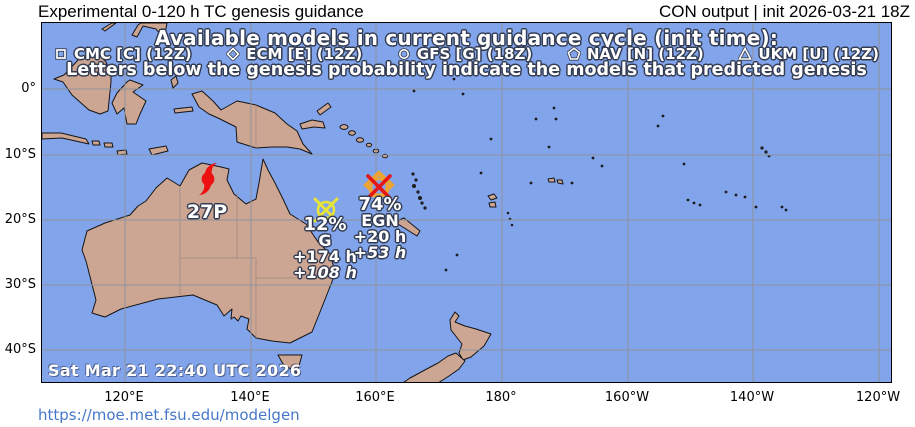 The height and width of the screenshot is (427, 915). Describe the element at coordinates (379, 185) in the screenshot. I see `genesis-marker-high-icon` at that location.